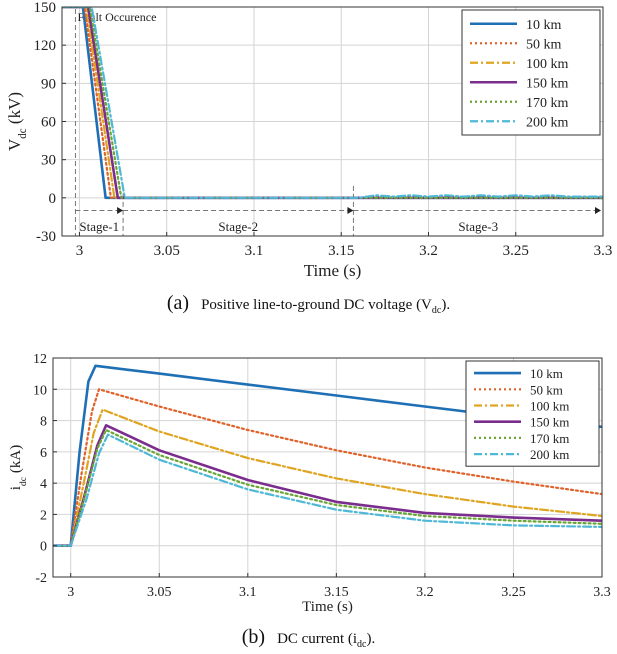  I want to click on stage1-label: Stage-1, so click(99, 226).